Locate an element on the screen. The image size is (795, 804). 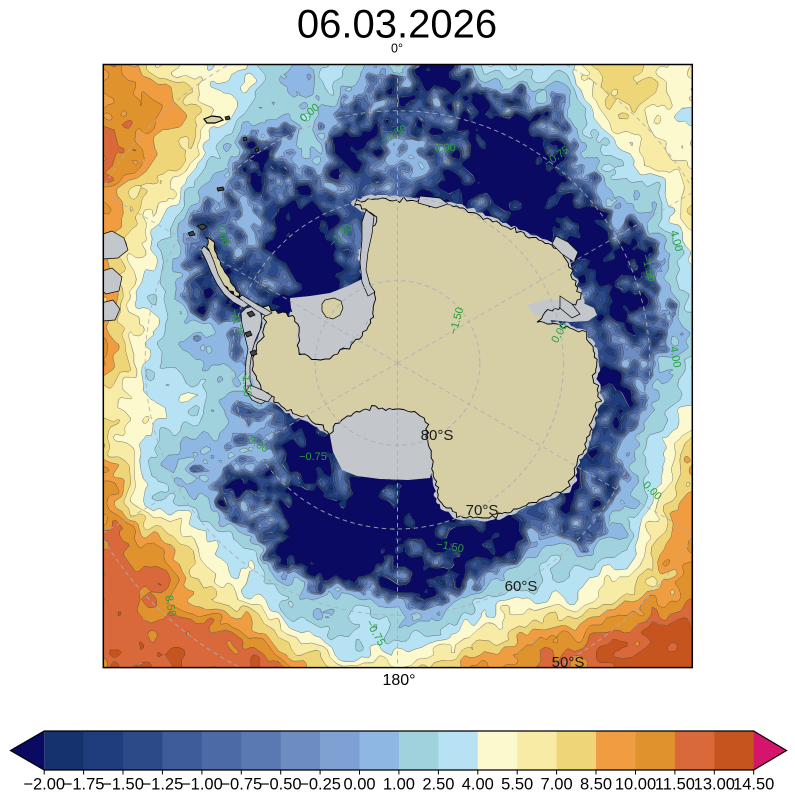
svg-text: 13.00 is located at coordinates (714, 785).